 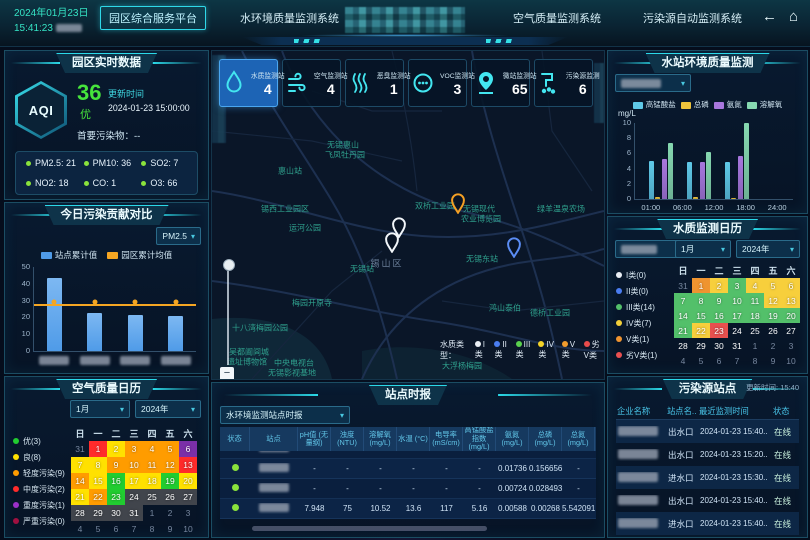 I want to click on station-filter-outfall: 污染源监测 6, so click(x=567, y=83).